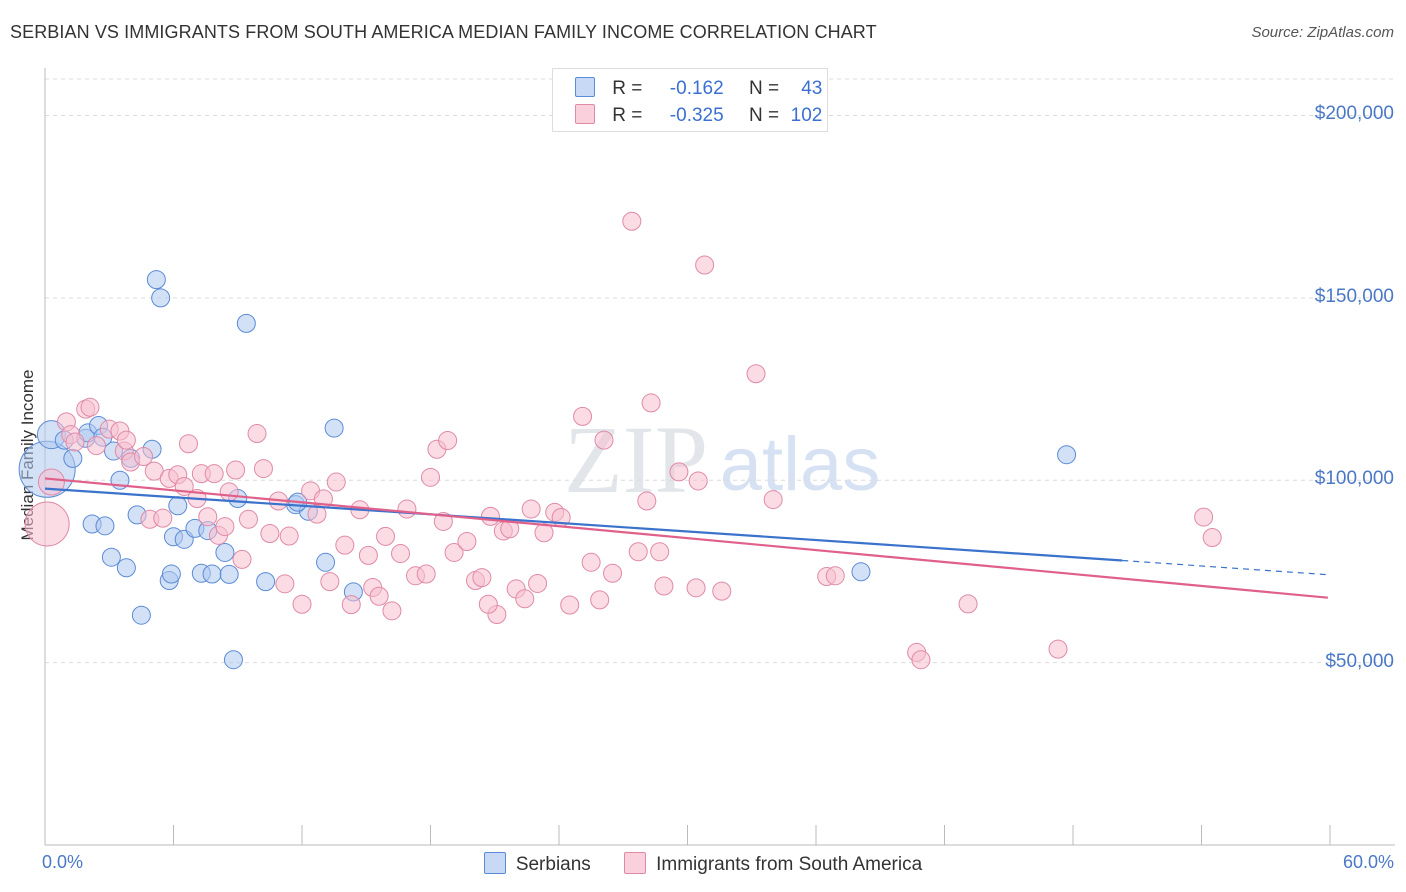 This screenshot has height=892, width=1406. Describe the element at coordinates (1368, 862) in the screenshot. I see `x-tick-max: 60.0%` at that location.